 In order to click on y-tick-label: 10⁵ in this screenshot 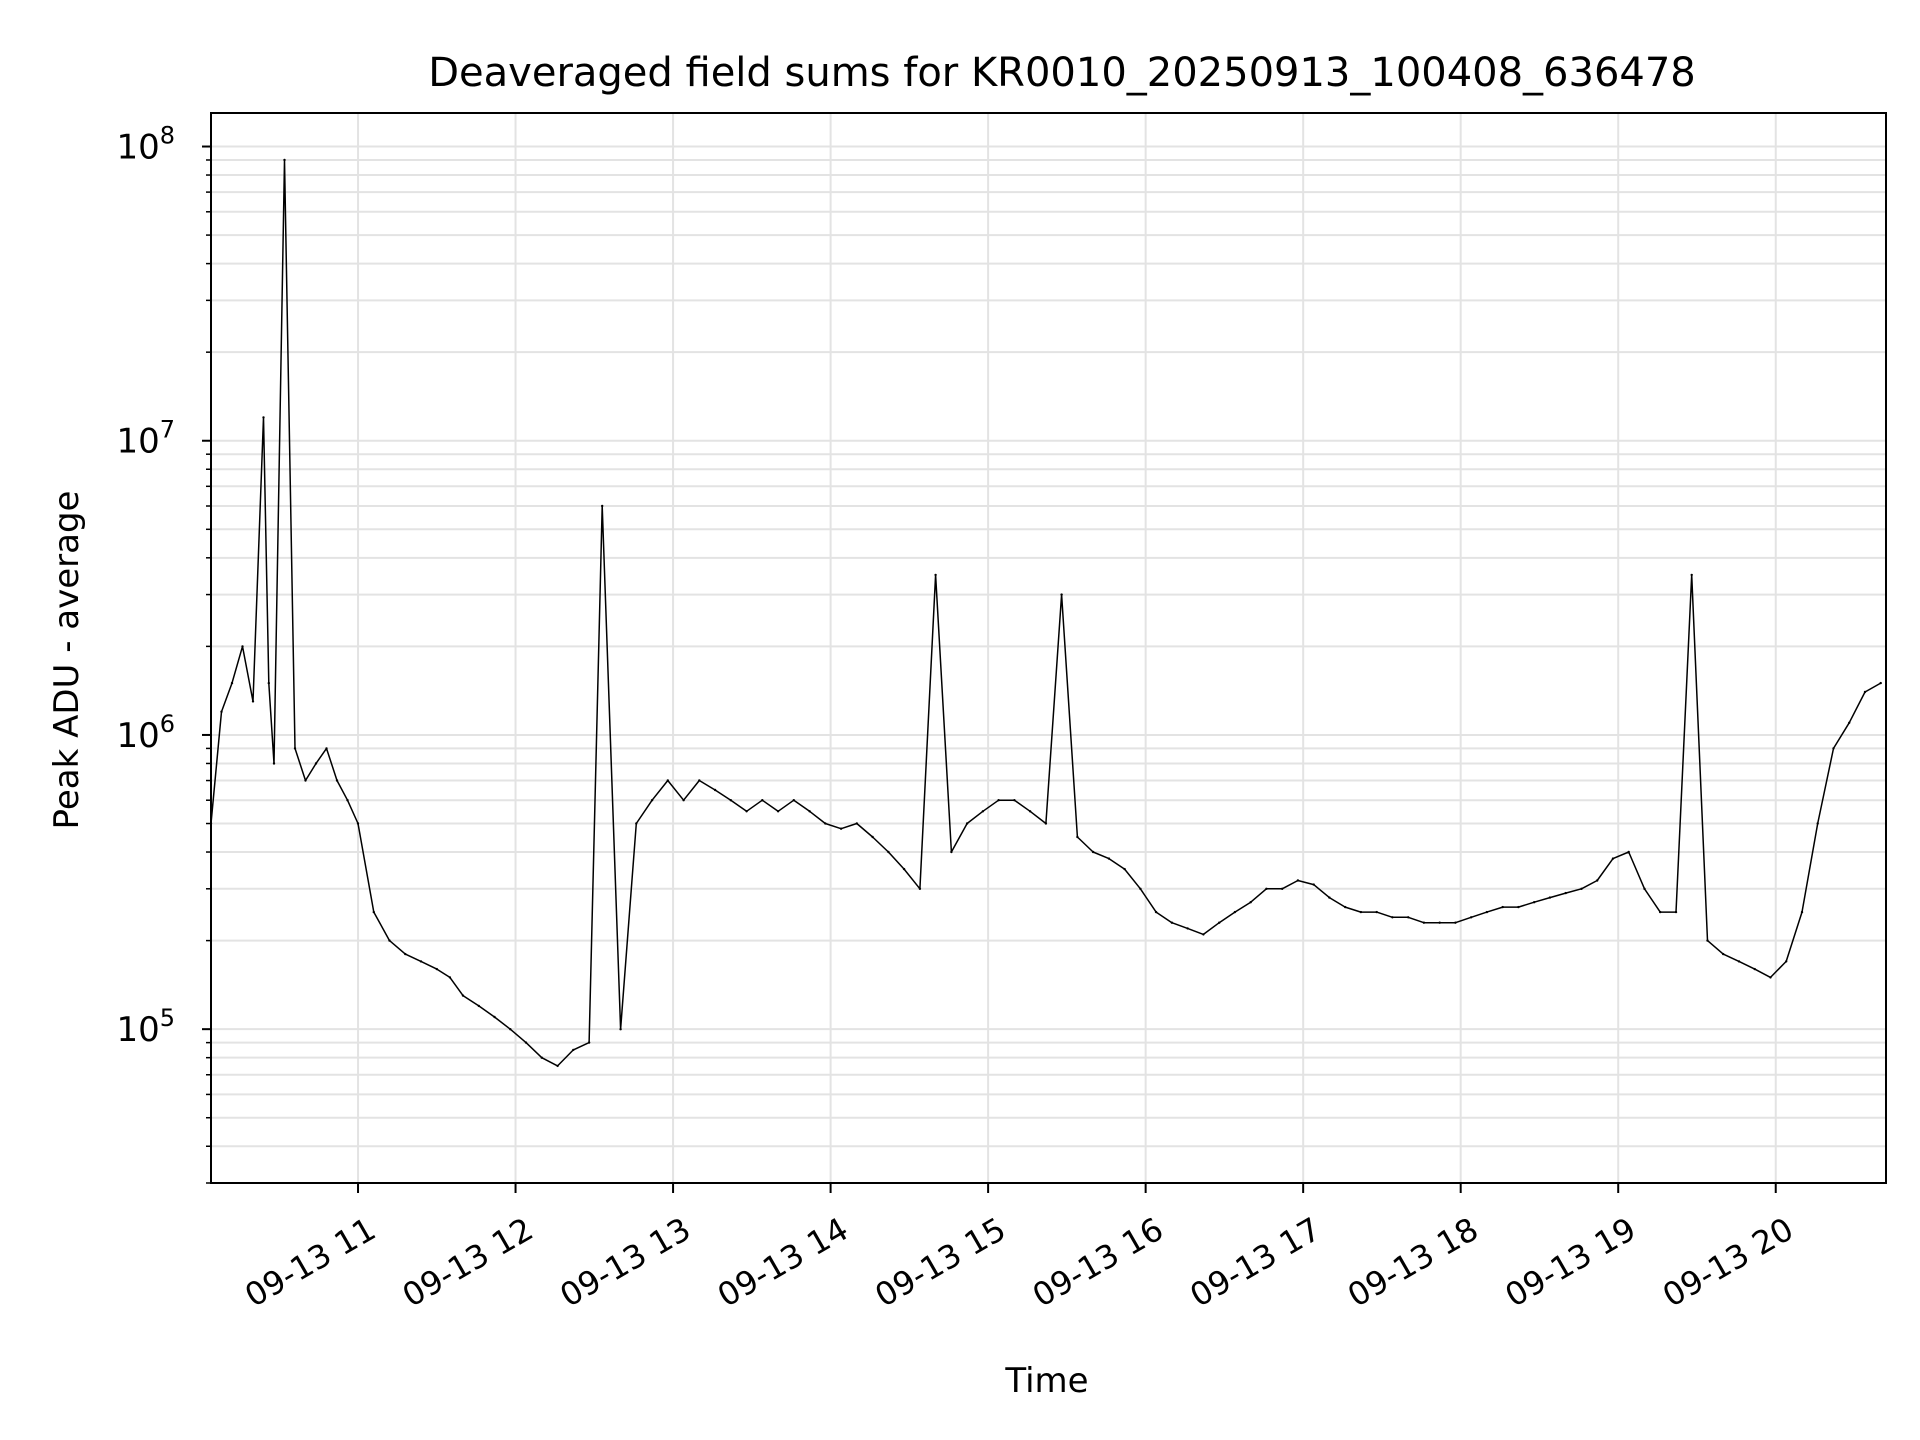, I will do `click(145, 1027)`.